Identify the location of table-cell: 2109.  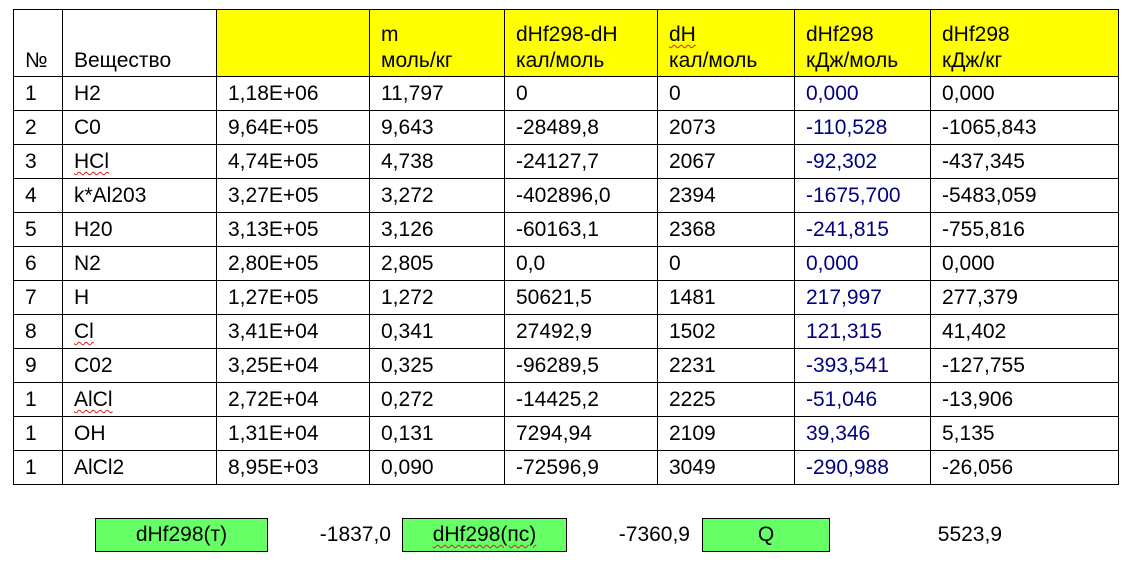
(726, 433).